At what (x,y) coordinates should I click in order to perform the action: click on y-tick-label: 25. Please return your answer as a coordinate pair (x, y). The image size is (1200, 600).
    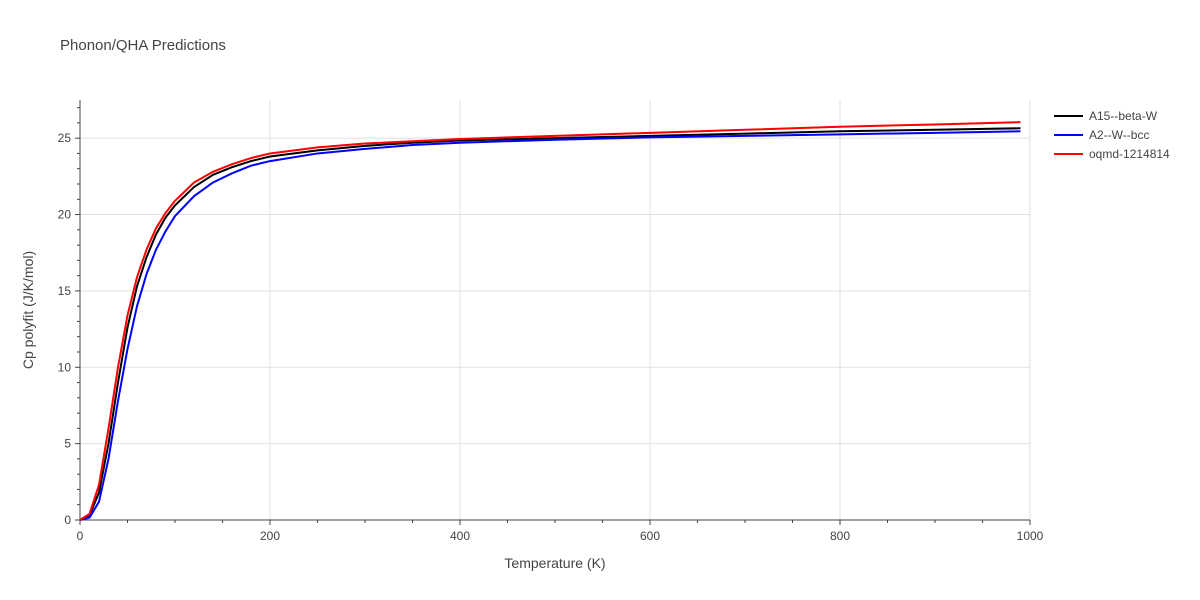
    Looking at the image, I should click on (65, 138).